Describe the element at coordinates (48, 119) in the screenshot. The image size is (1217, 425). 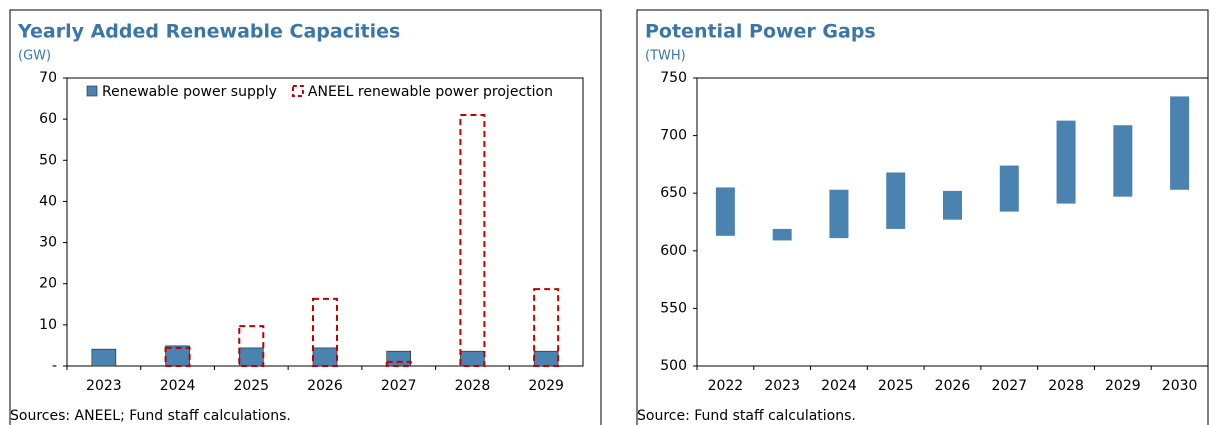
I see `y-tick-label: 60` at that location.